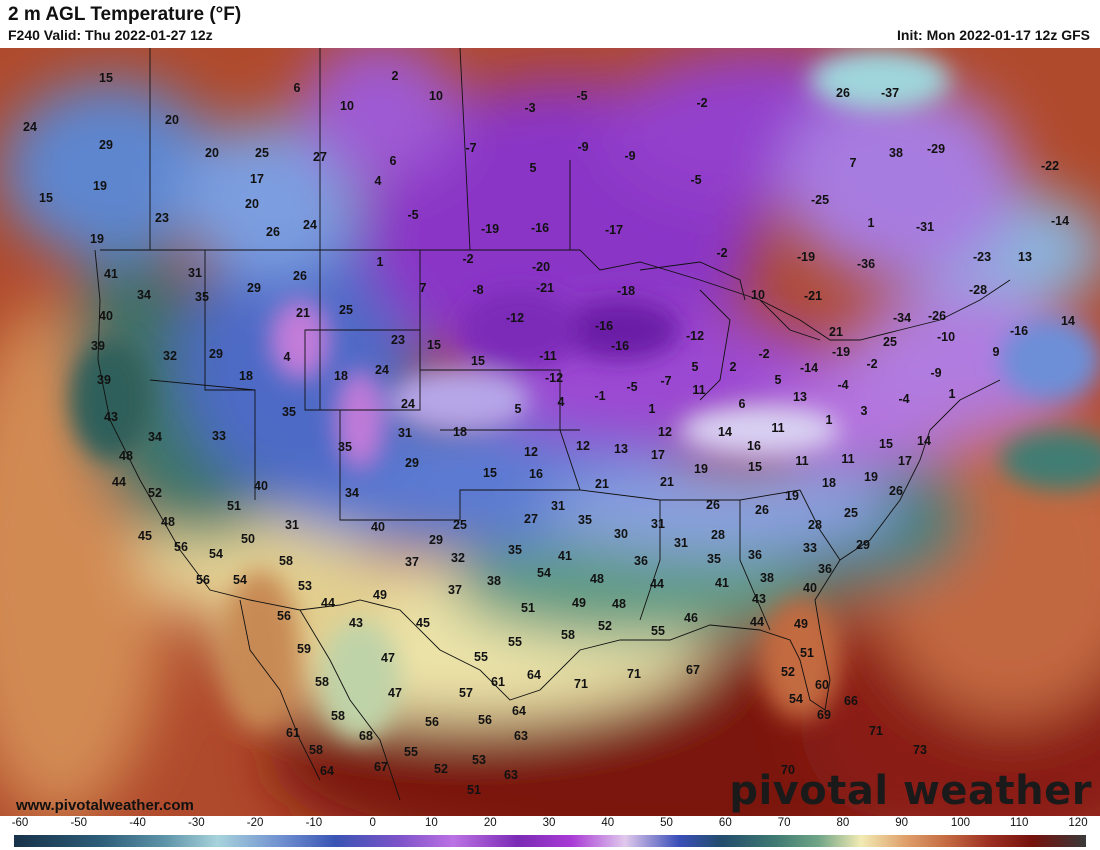  What do you see at coordinates (784, 823) in the screenshot?
I see `color-scale-tick: 70` at bounding box center [784, 823].